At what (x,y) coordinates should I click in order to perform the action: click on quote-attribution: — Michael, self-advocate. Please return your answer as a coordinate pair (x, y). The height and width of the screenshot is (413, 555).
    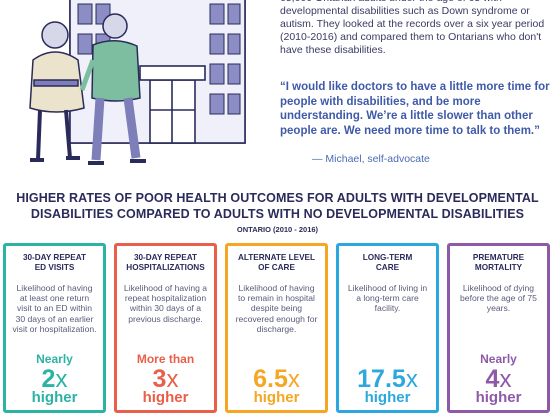
    Looking at the image, I should click on (371, 159).